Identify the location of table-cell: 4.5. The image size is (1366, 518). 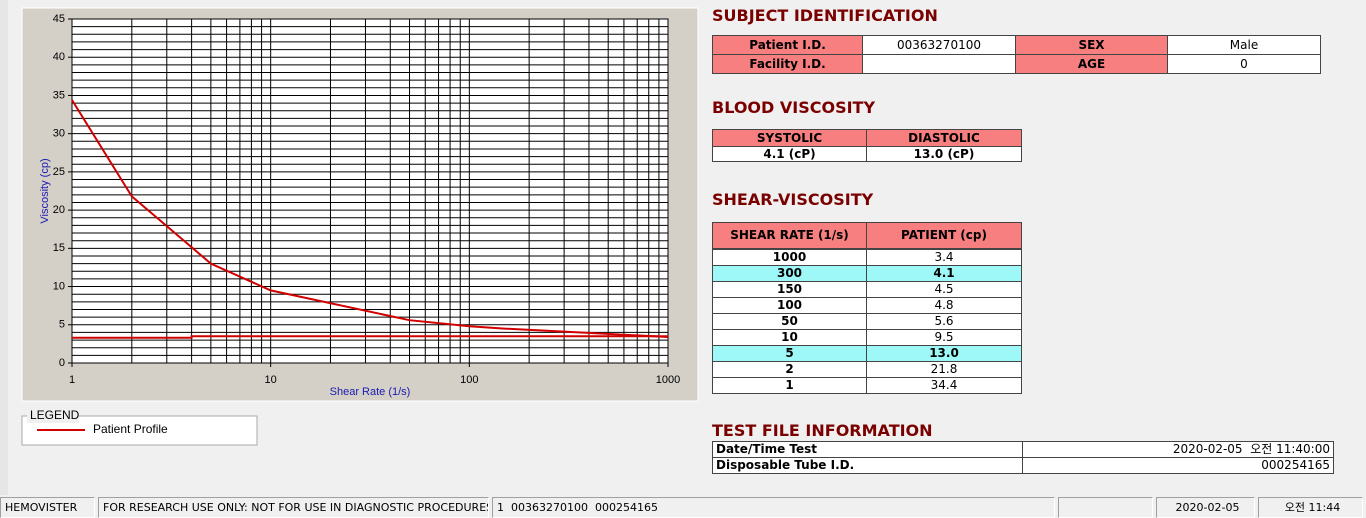
(944, 289).